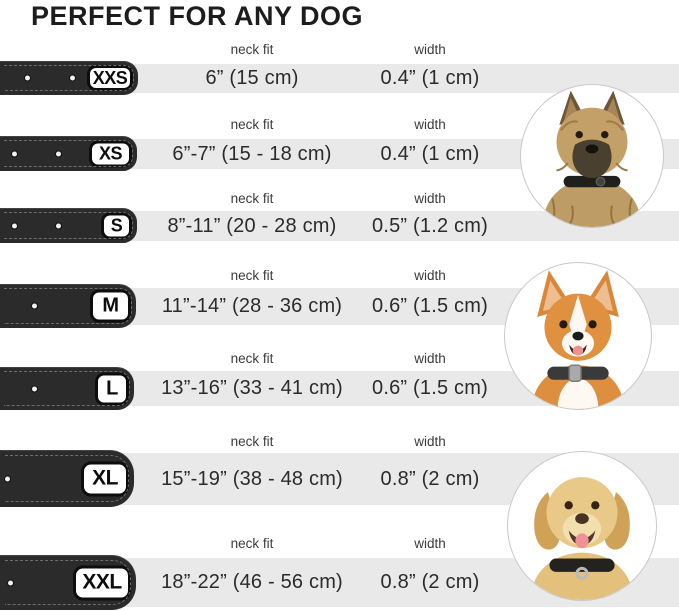 This screenshot has width=679, height=611. What do you see at coordinates (252, 306) in the screenshot?
I see `neck-fit-value: 11”-14” (28 - 36 cm)` at bounding box center [252, 306].